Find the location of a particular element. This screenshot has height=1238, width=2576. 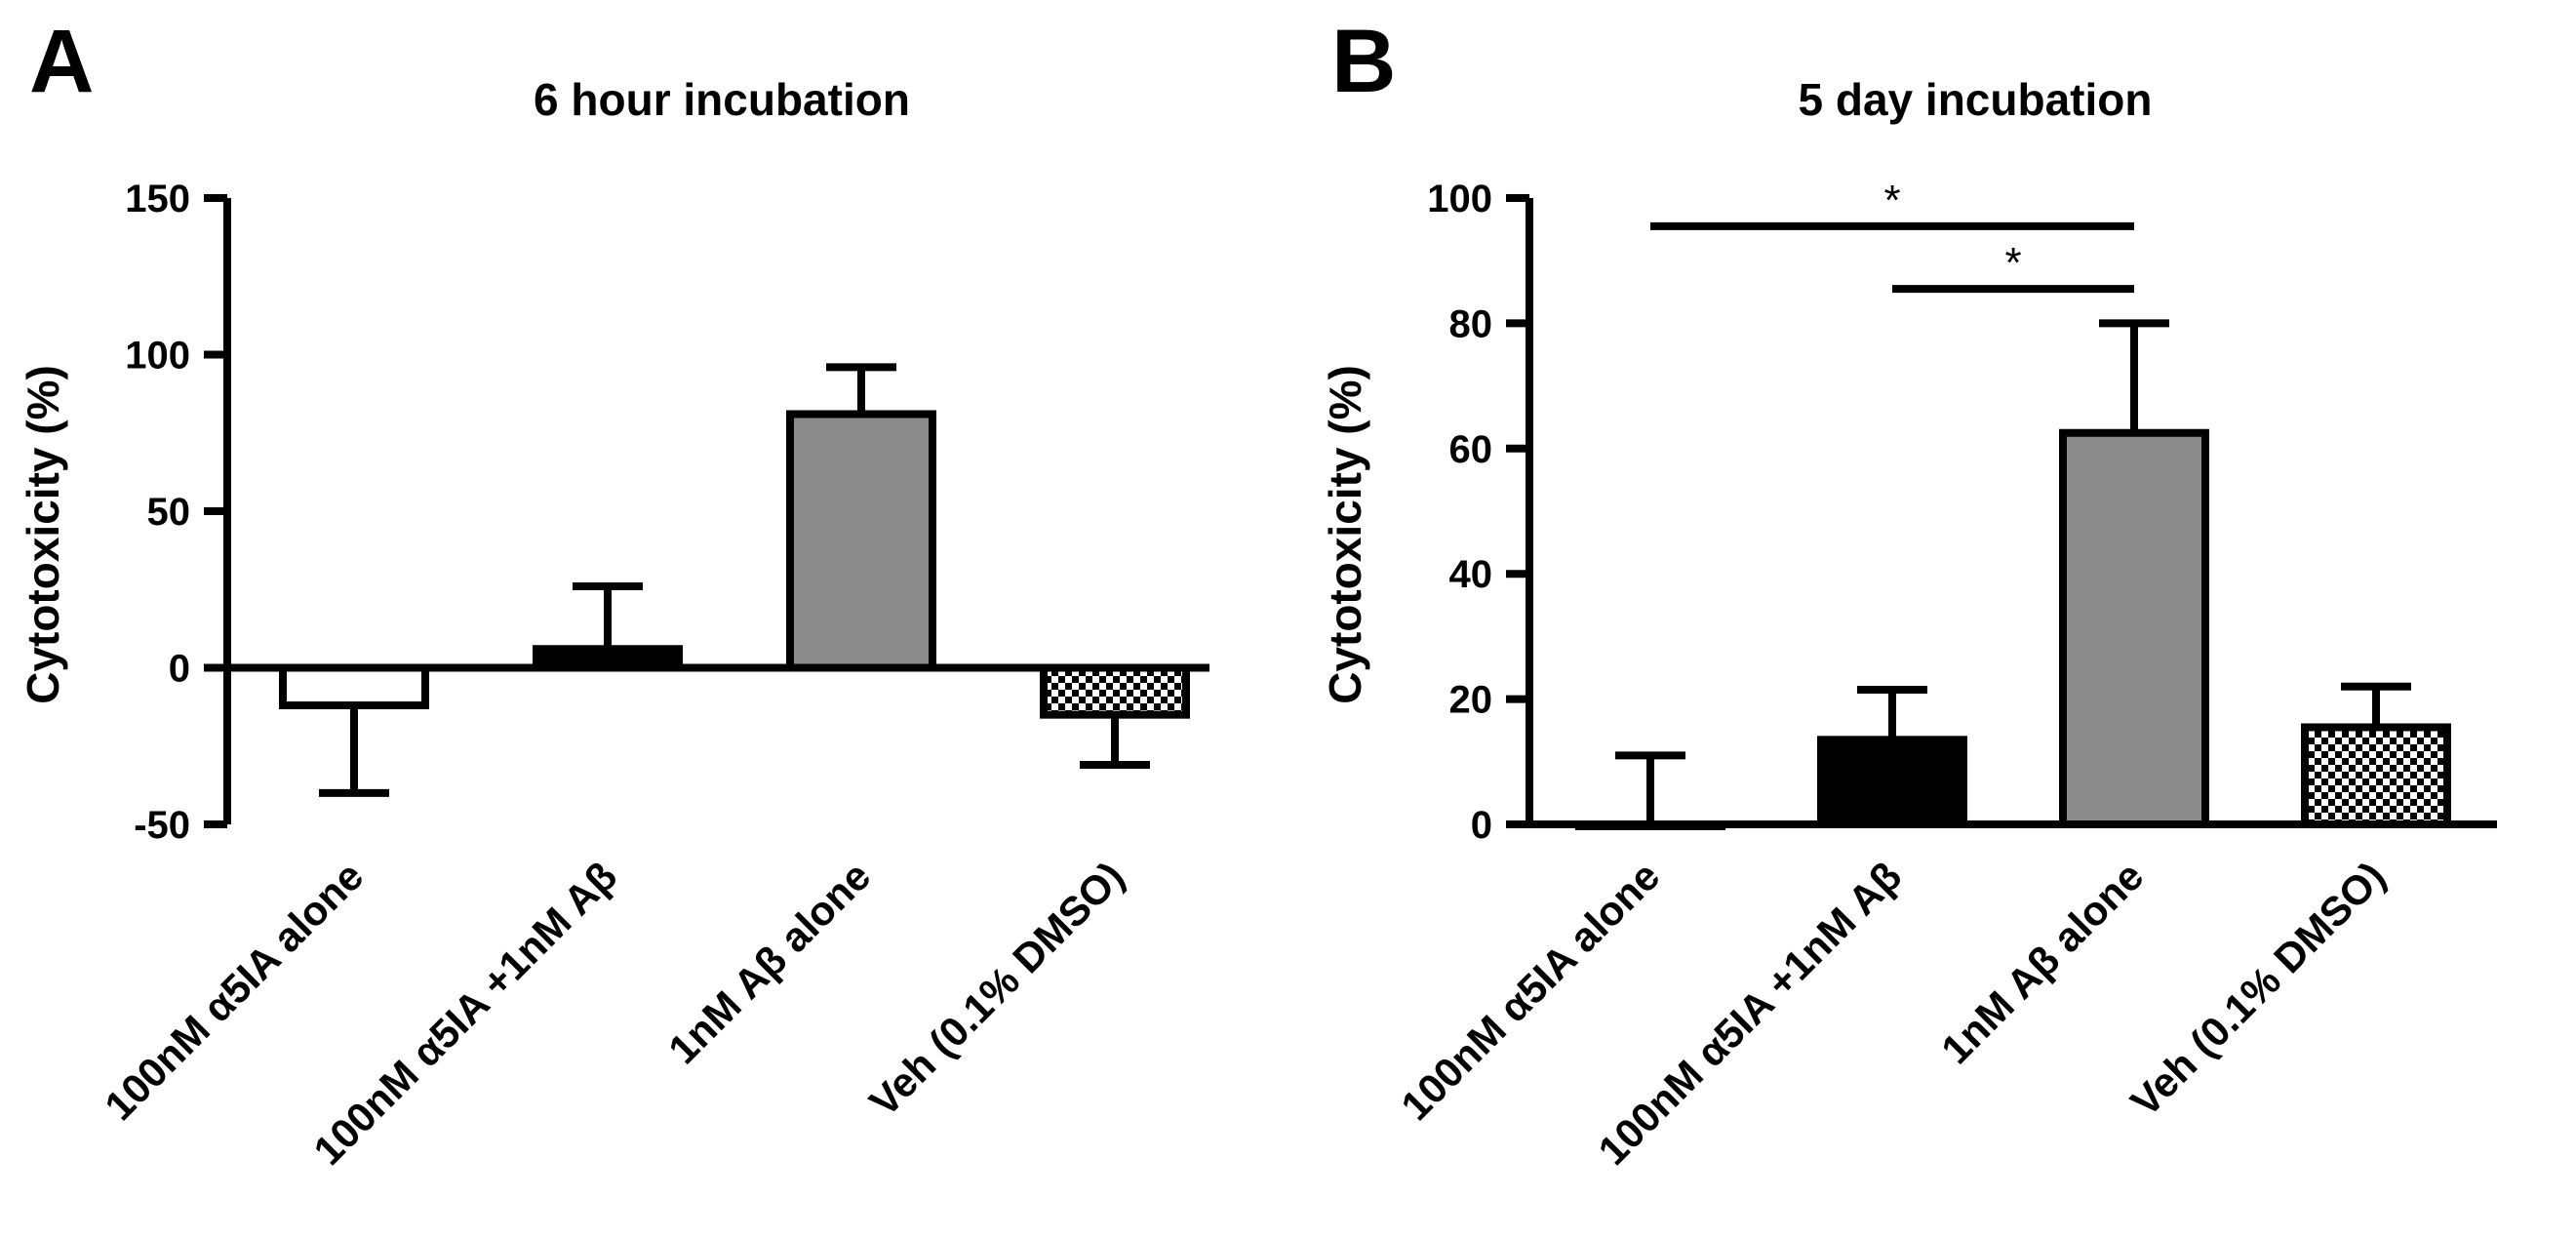

panel-b-category-label: 100nM α5IA alone is located at coordinates (1530, 991).